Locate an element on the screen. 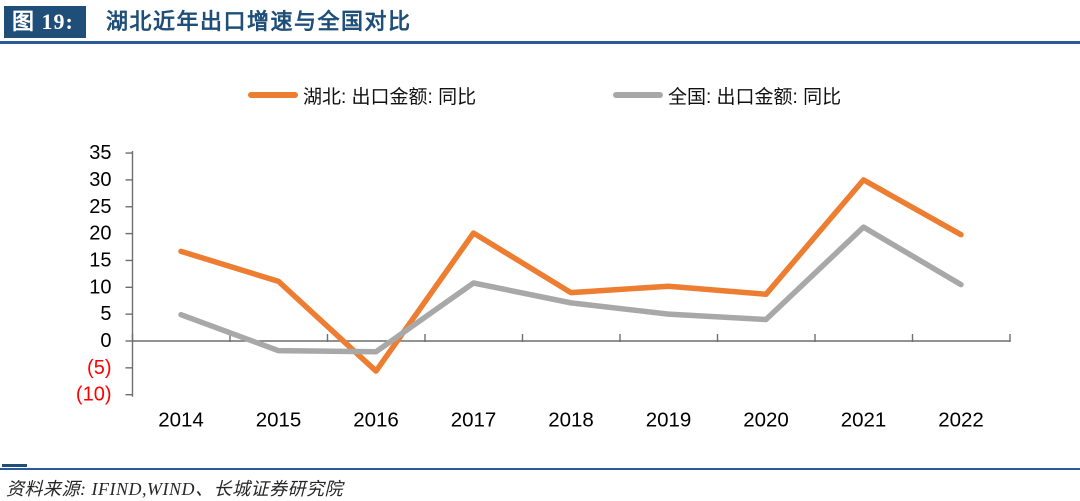  header-divider is located at coordinates (540, 42).